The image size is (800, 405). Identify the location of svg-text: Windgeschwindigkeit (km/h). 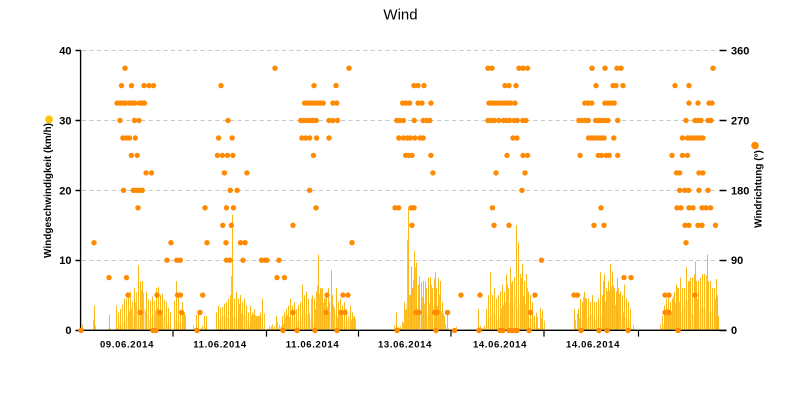
(48, 190).